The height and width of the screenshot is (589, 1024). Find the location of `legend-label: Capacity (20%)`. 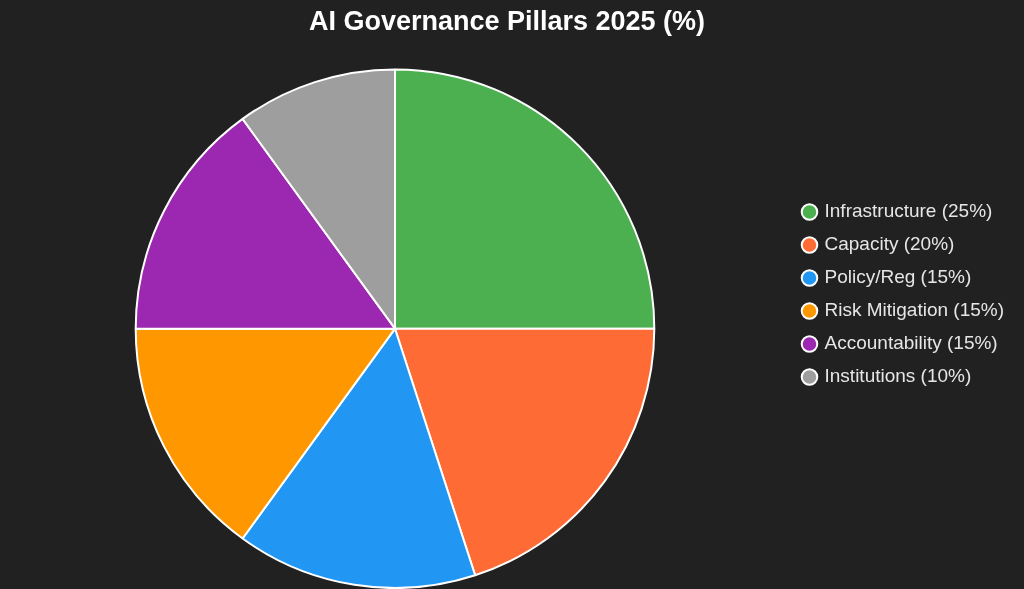

legend-label: Capacity (20%) is located at coordinates (889, 244).